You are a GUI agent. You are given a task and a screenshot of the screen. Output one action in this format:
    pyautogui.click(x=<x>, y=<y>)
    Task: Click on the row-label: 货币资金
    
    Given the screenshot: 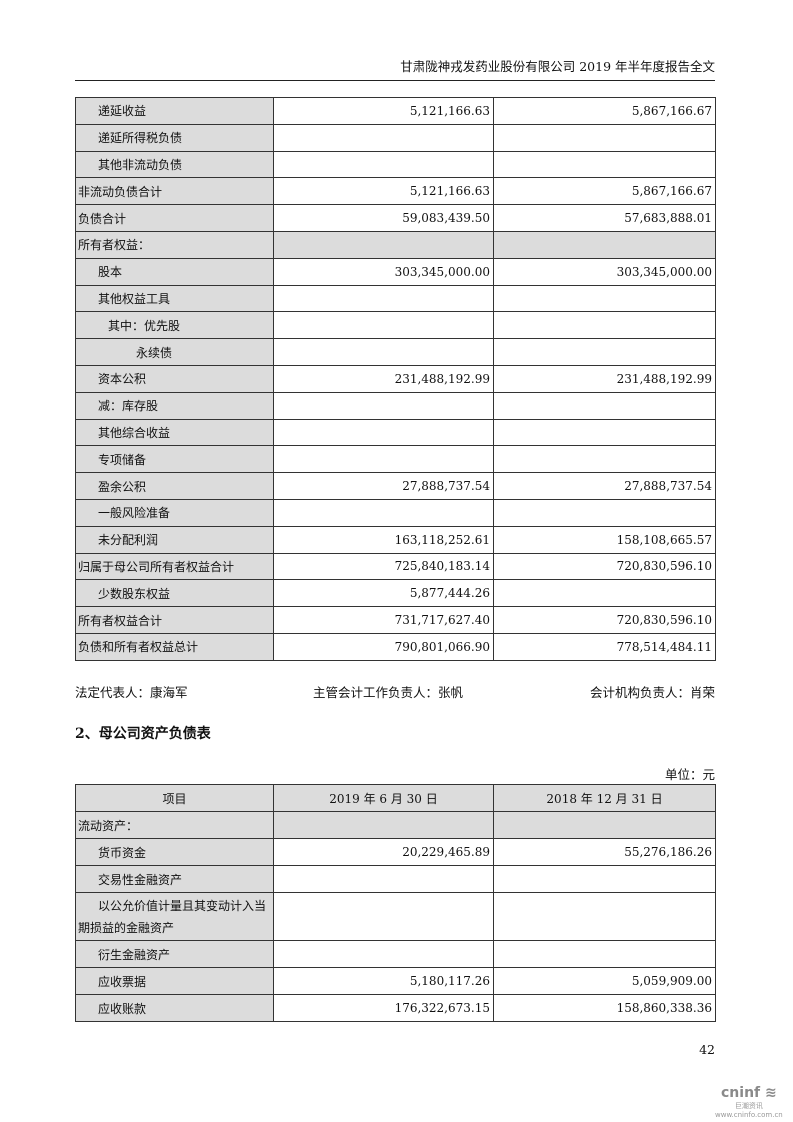 What is the action you would take?
    pyautogui.click(x=174, y=852)
    